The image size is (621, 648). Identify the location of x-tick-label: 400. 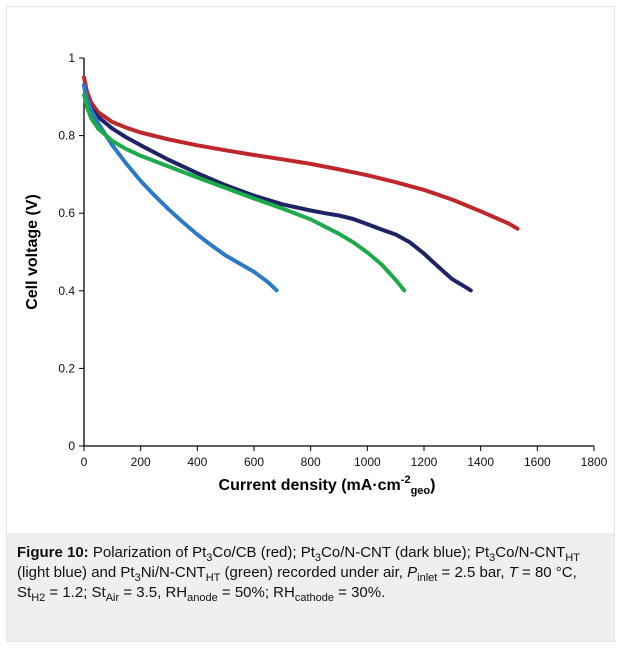
(197, 462).